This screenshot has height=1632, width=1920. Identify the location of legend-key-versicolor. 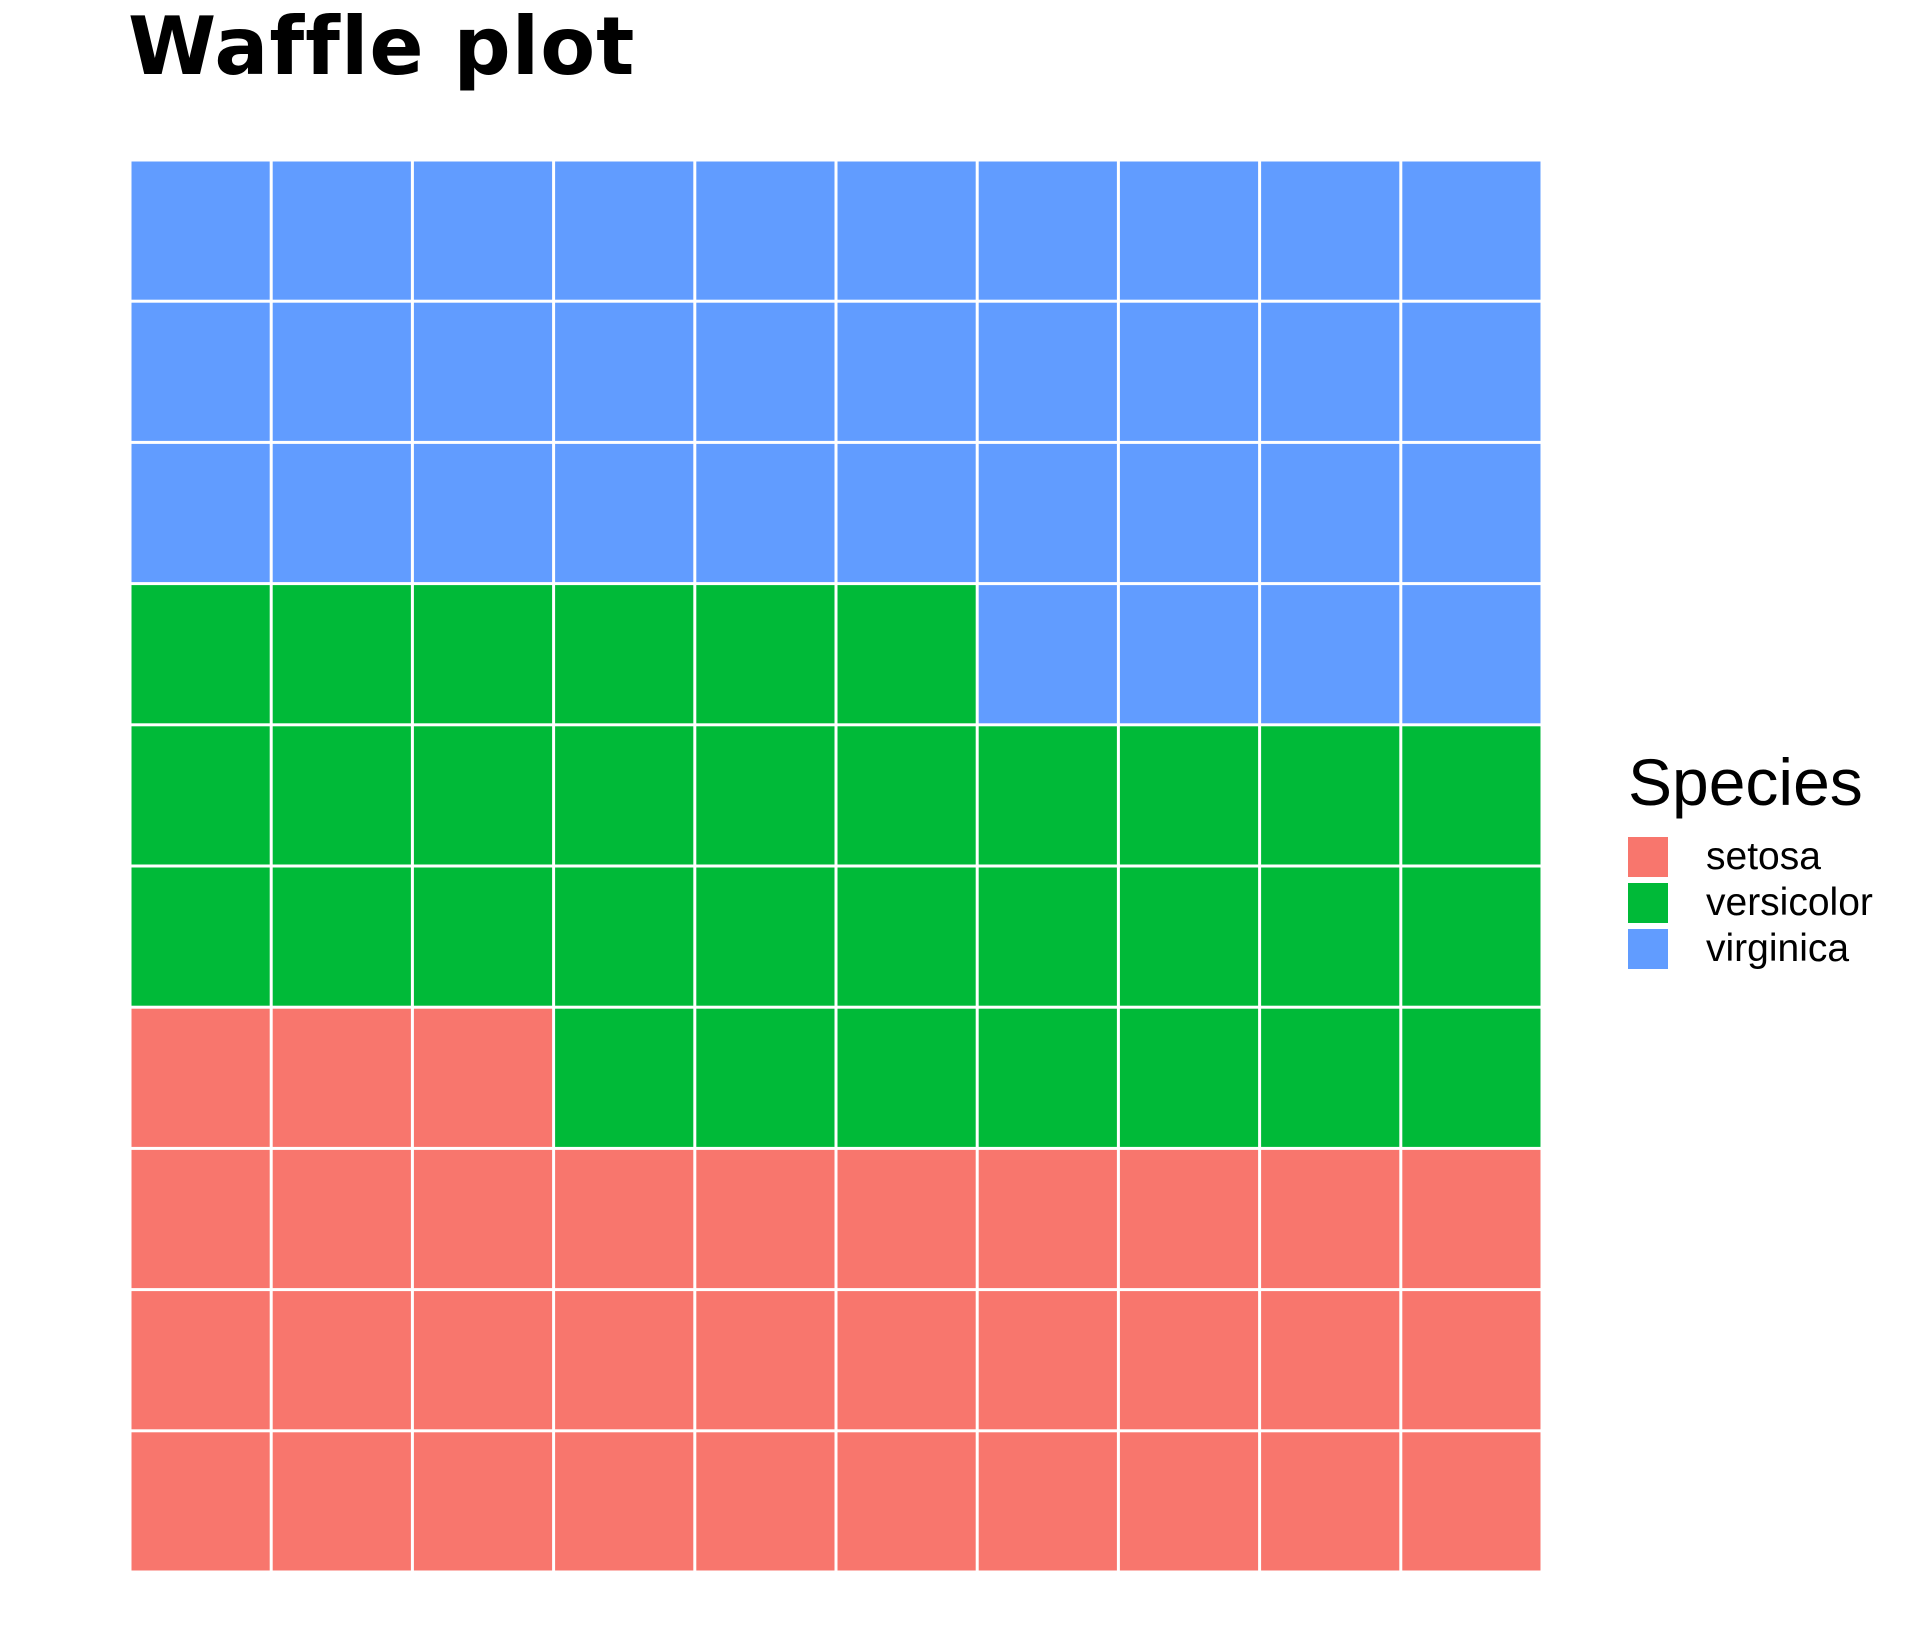
(1648, 903).